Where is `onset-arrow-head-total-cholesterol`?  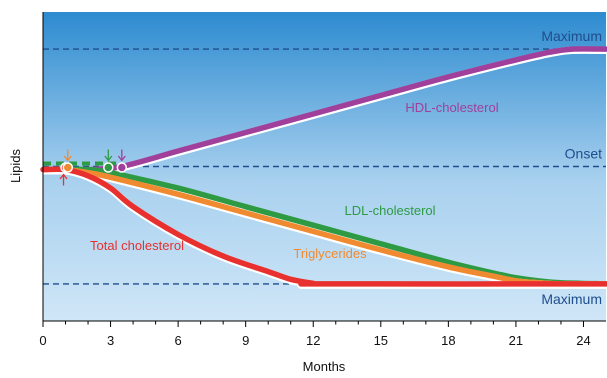 onset-arrow-head-total-cholesterol is located at coordinates (63, 176).